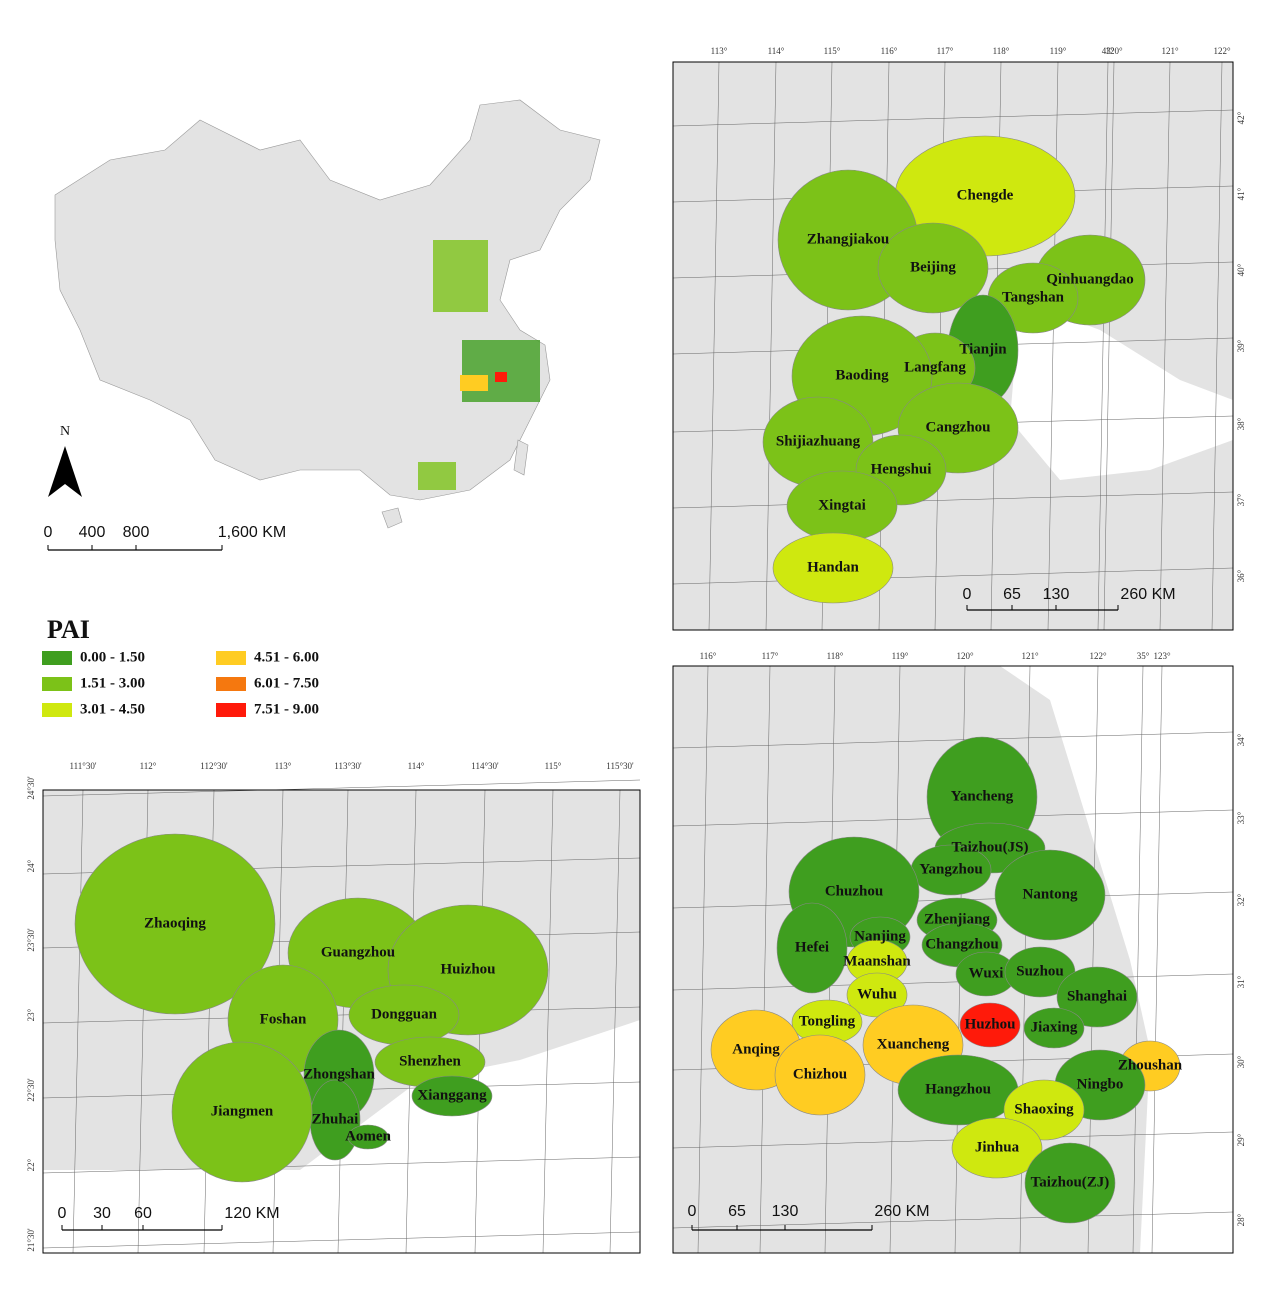 The image size is (1267, 1299). Describe the element at coordinates (958, 1089) in the screenshot. I see `city-label: Hangzhou` at that location.